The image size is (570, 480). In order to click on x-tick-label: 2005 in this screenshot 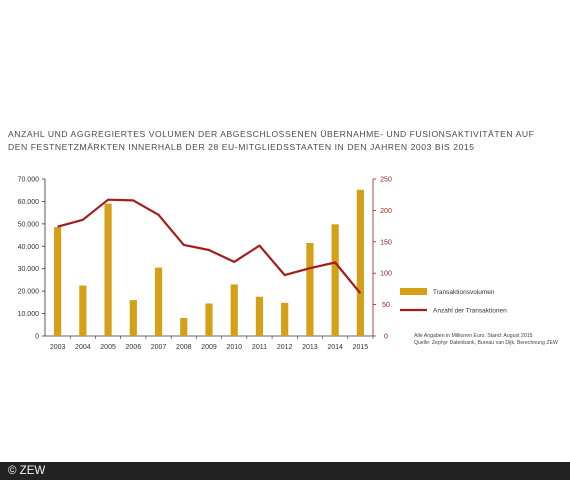, I will do `click(108, 347)`.